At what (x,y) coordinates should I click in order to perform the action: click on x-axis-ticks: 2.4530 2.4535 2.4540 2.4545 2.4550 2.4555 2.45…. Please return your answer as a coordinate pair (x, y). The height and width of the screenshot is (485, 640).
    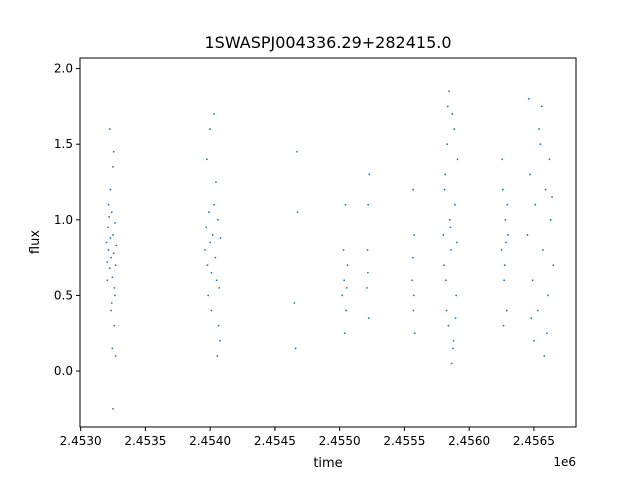
    Looking at the image, I should click on (307, 437).